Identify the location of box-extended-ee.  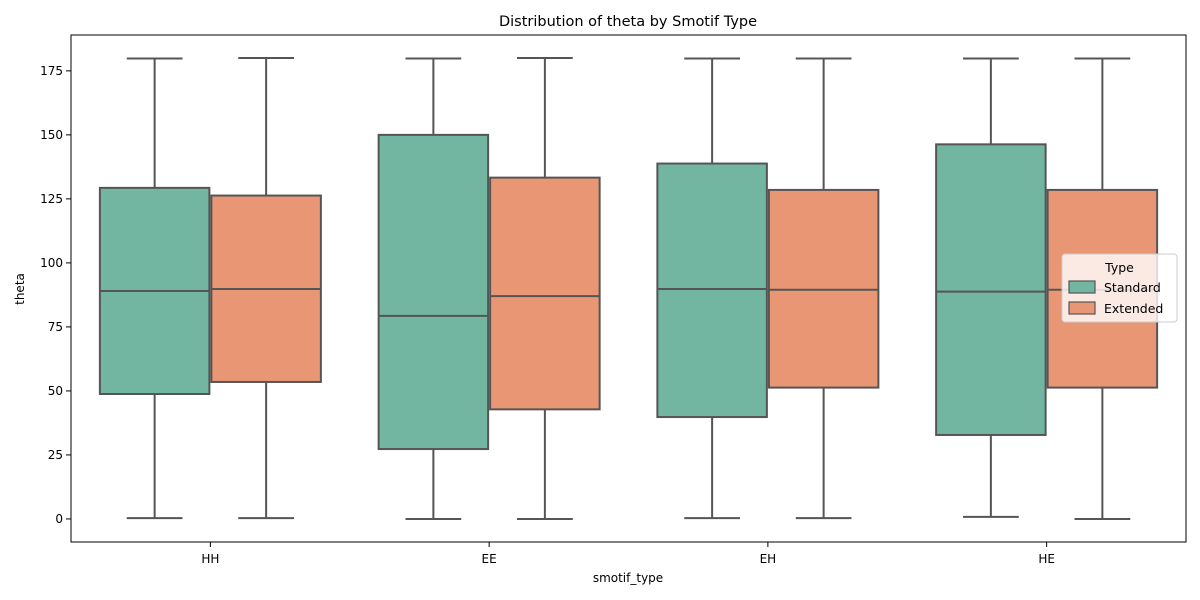
(545, 288).